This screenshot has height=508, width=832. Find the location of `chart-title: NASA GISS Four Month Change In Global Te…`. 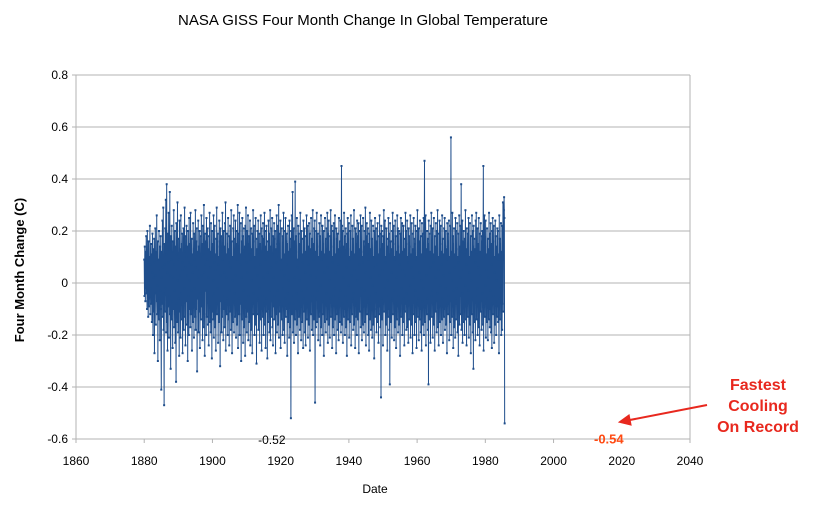

chart-title: NASA GISS Four Month Change In Global Te… is located at coordinates (363, 20).